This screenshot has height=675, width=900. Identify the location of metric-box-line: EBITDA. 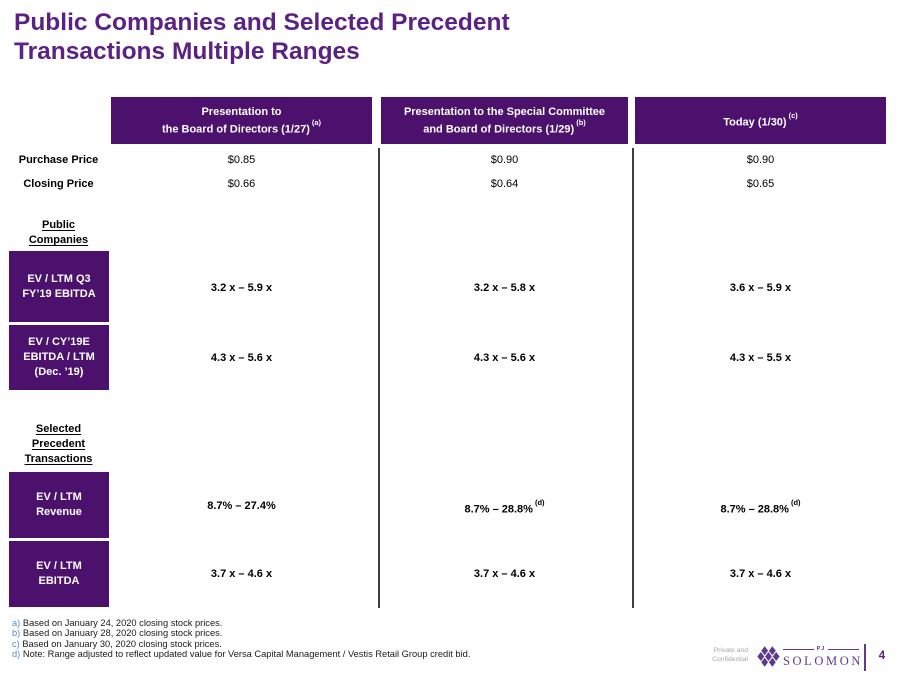
(59, 581).